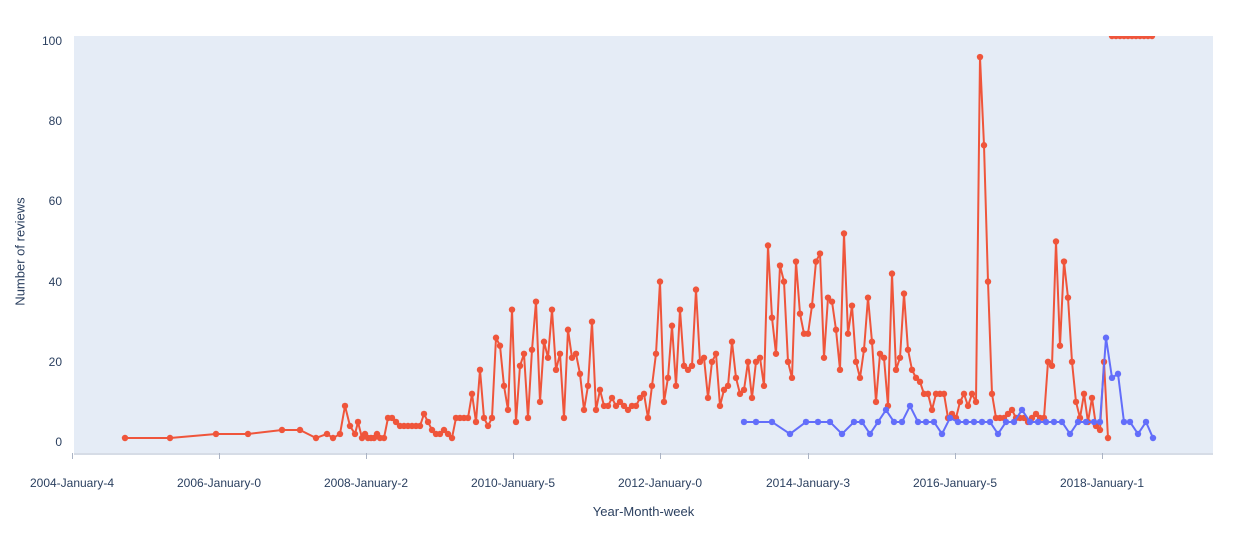 The width and height of the screenshot is (1237, 539). I want to click on y-axis-tick-label: 100, so click(51, 41).